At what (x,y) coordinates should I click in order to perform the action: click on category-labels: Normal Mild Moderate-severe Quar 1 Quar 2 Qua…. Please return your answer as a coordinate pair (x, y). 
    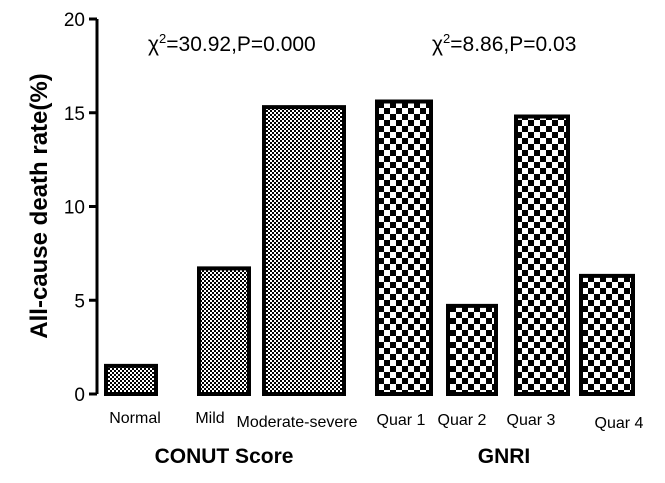
    Looking at the image, I should click on (376, 421).